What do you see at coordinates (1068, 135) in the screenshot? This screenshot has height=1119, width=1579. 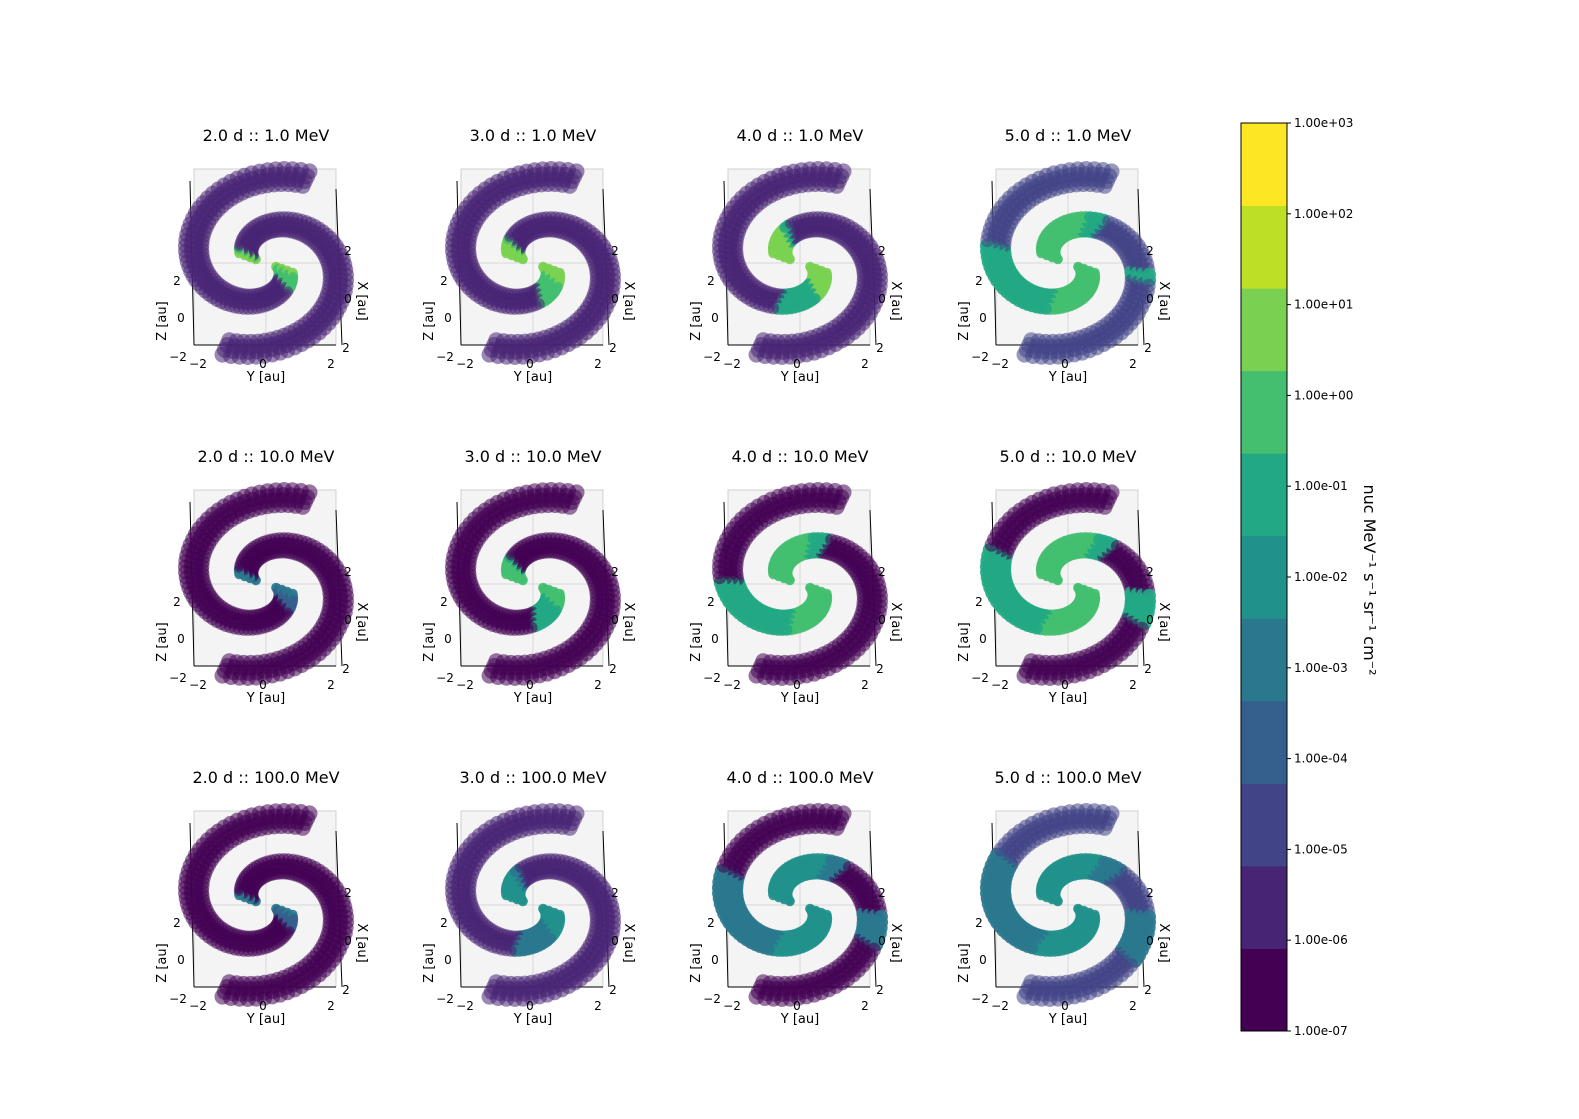 I see `panel-title: 5.0 d :: 1.0 MeV` at bounding box center [1068, 135].